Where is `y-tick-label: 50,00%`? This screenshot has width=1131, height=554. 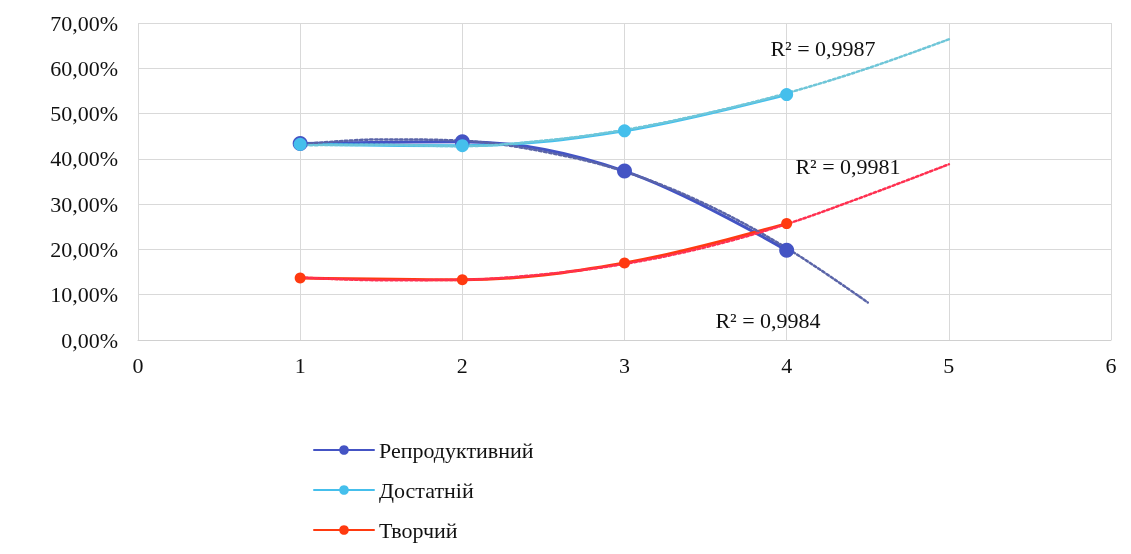 y-tick-label: 50,00% is located at coordinates (84, 114).